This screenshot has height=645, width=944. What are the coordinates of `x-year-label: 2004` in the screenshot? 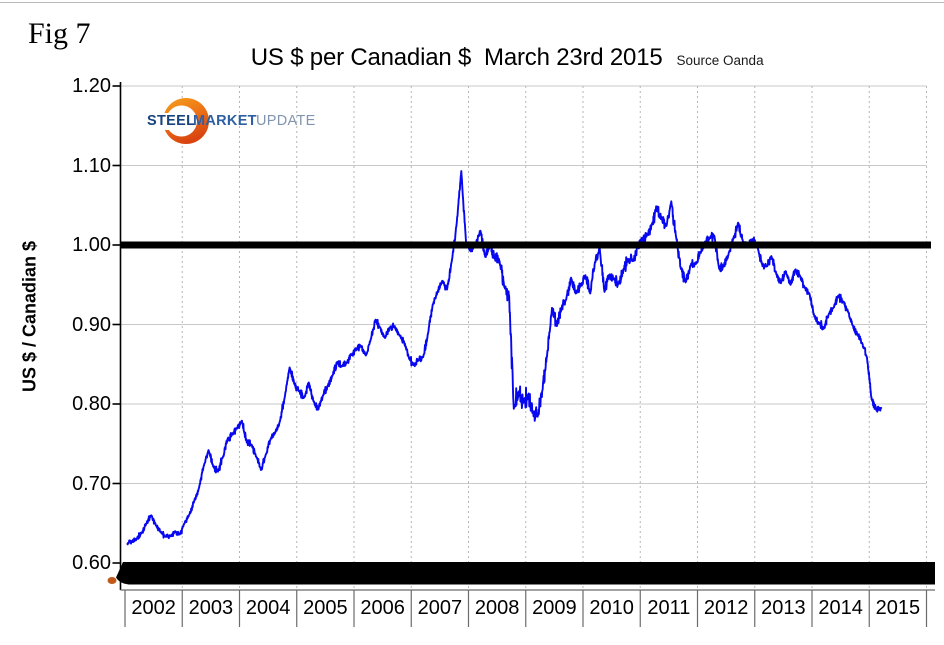 It's located at (268, 608).